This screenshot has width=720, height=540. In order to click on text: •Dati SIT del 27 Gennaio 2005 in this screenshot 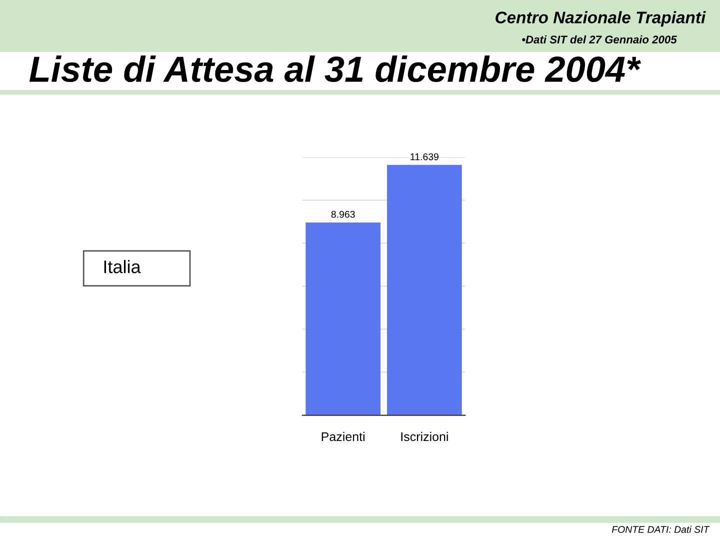, I will do `click(599, 39)`.